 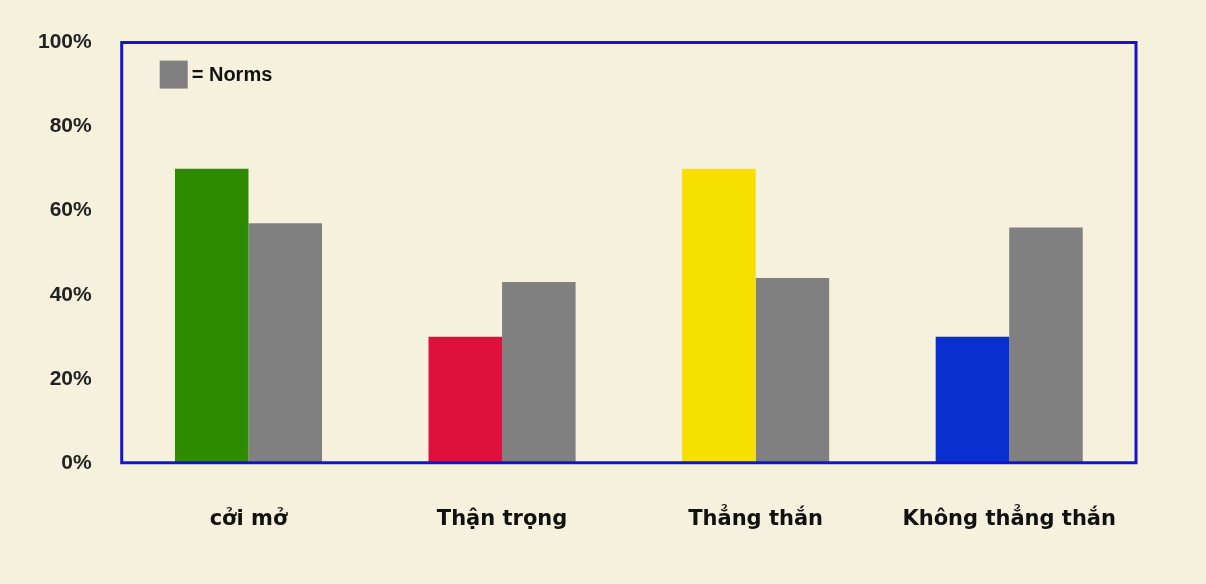 I want to click on x-tick-label: Thẳng thắn, so click(x=756, y=516).